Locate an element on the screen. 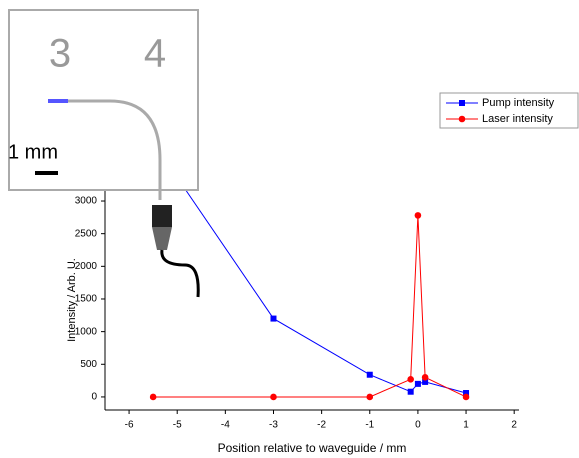  fiber is located at coordinates (115, 149).